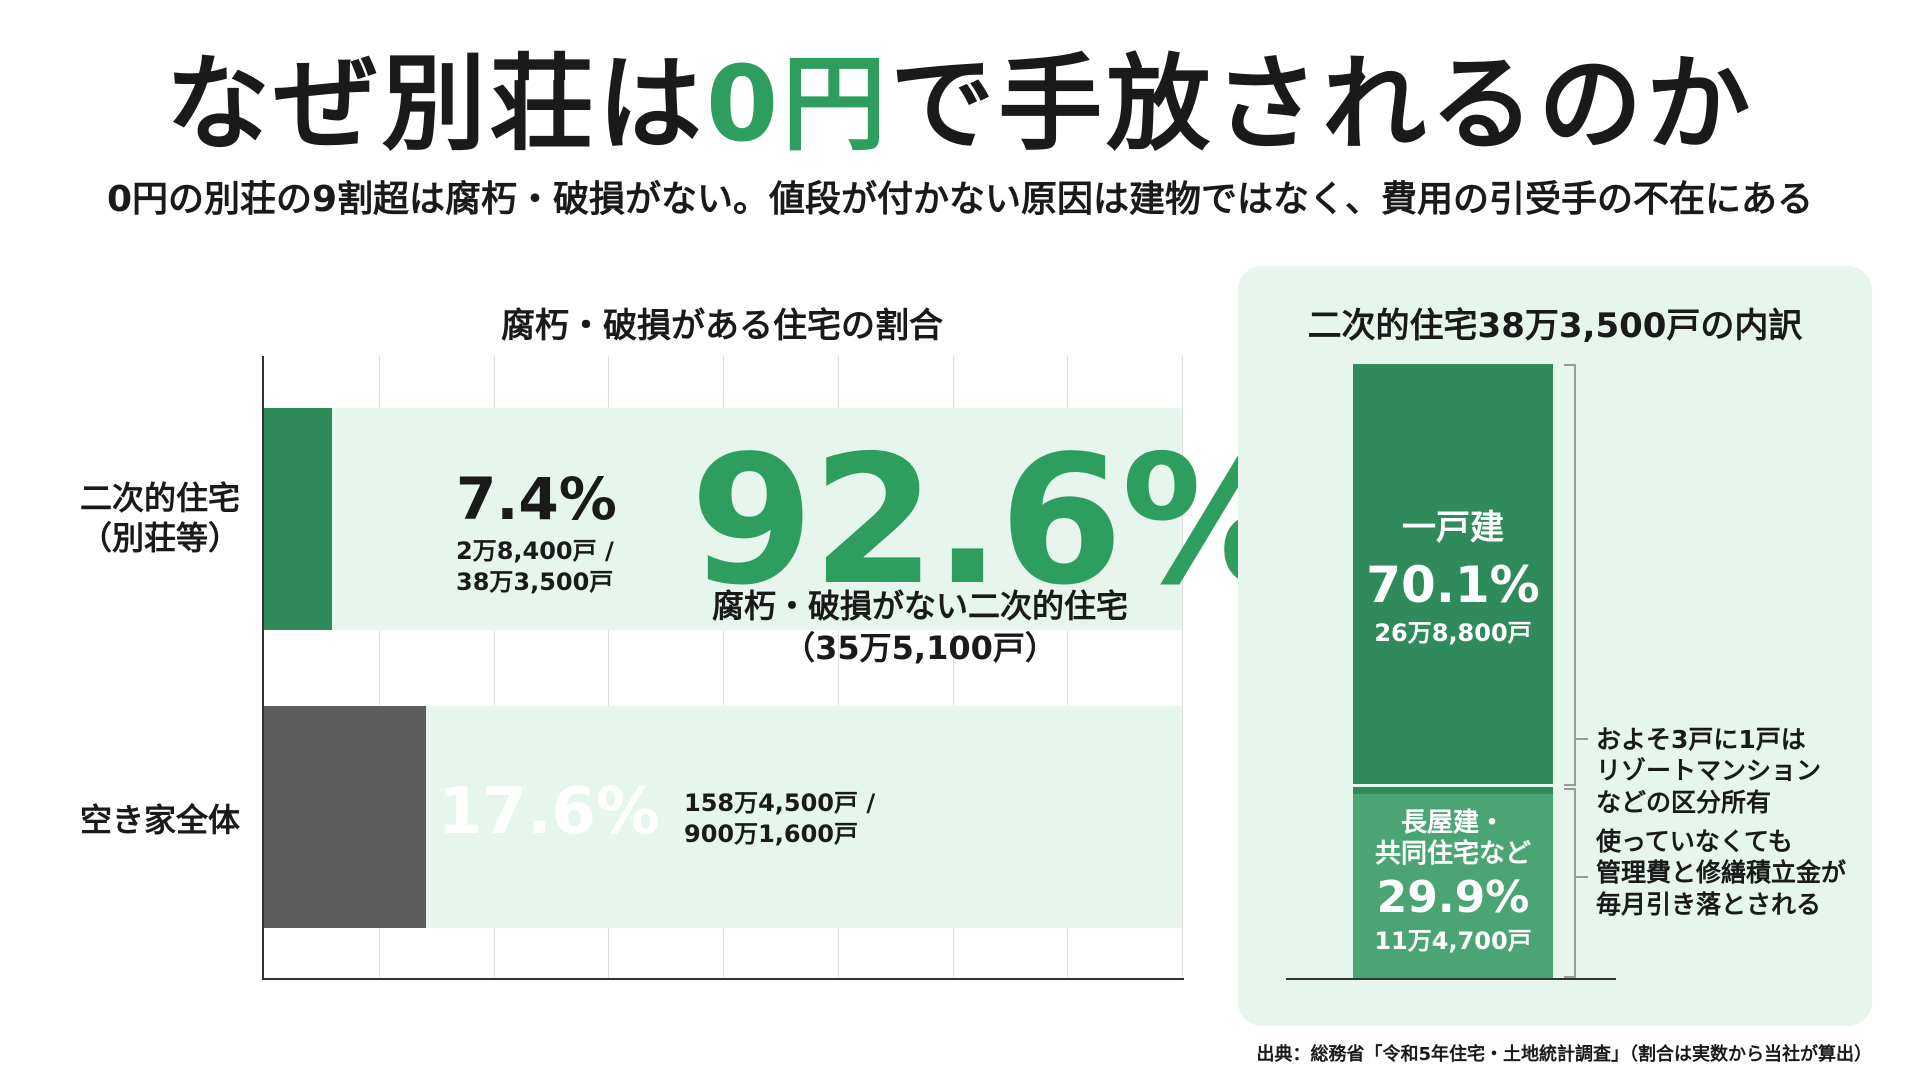 This screenshot has height=1072, width=1920. Describe the element at coordinates (159, 498) in the screenshot. I see `row-label-secondary-line1: 二次的住宅` at that location.